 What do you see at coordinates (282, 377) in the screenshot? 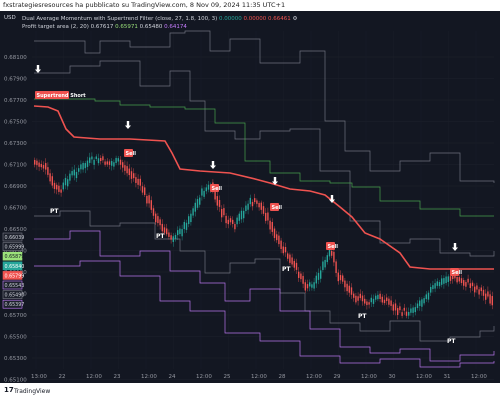
I see `time-tick-label: 28` at bounding box center [282, 377].